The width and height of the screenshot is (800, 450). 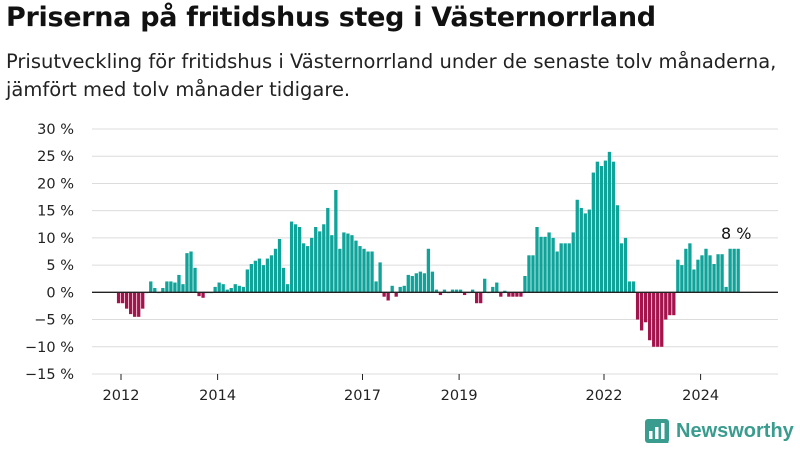 What do you see at coordinates (217, 396) in the screenshot?
I see `x-tick-label: 2014` at bounding box center [217, 396].